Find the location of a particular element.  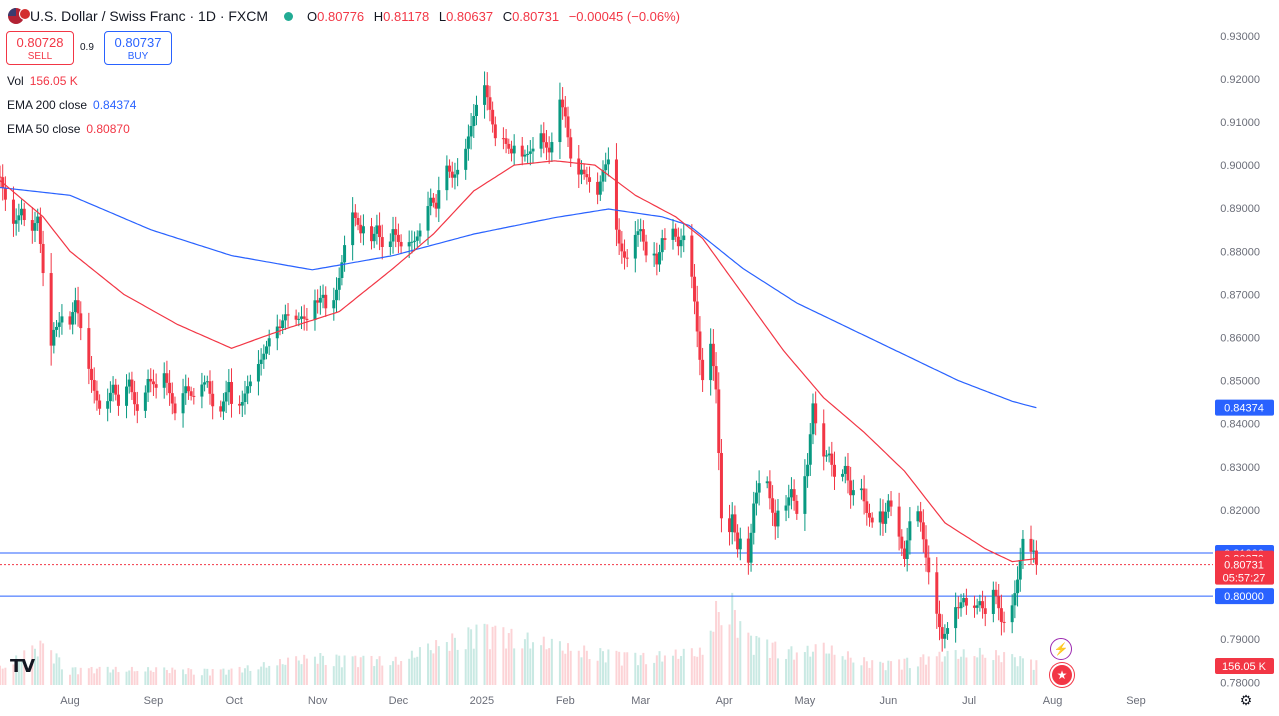

market-status-icon is located at coordinates (289, 16).